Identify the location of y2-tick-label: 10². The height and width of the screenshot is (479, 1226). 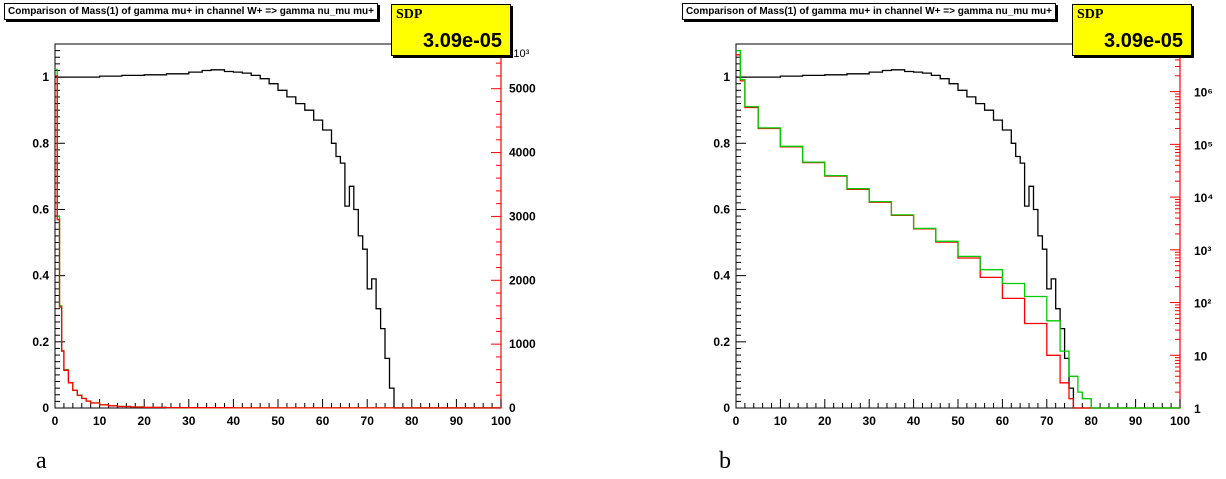
(1202, 304).